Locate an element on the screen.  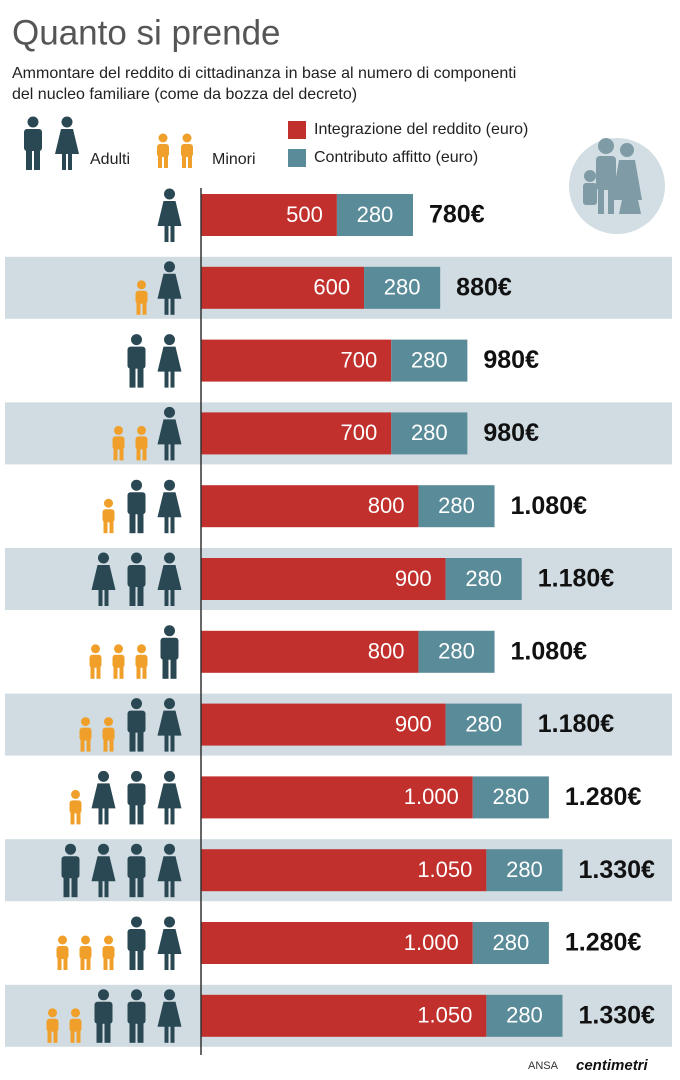
total-label: 980€ is located at coordinates (511, 433).